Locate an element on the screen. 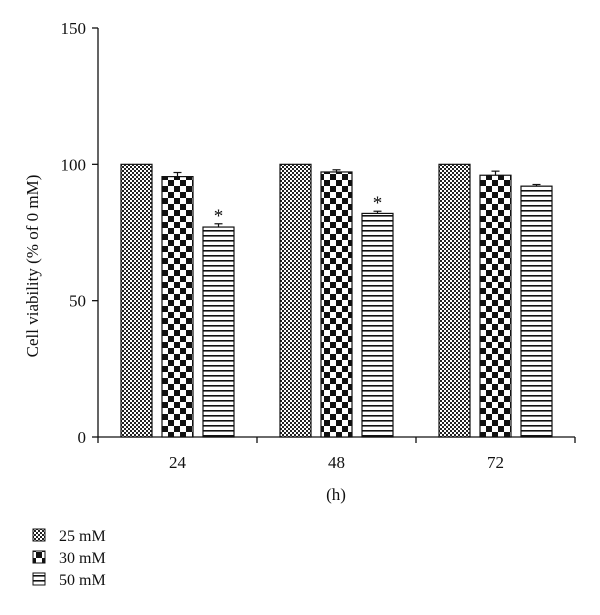 This screenshot has height=615, width=600. legend-item: 25 mM is located at coordinates (69, 536).